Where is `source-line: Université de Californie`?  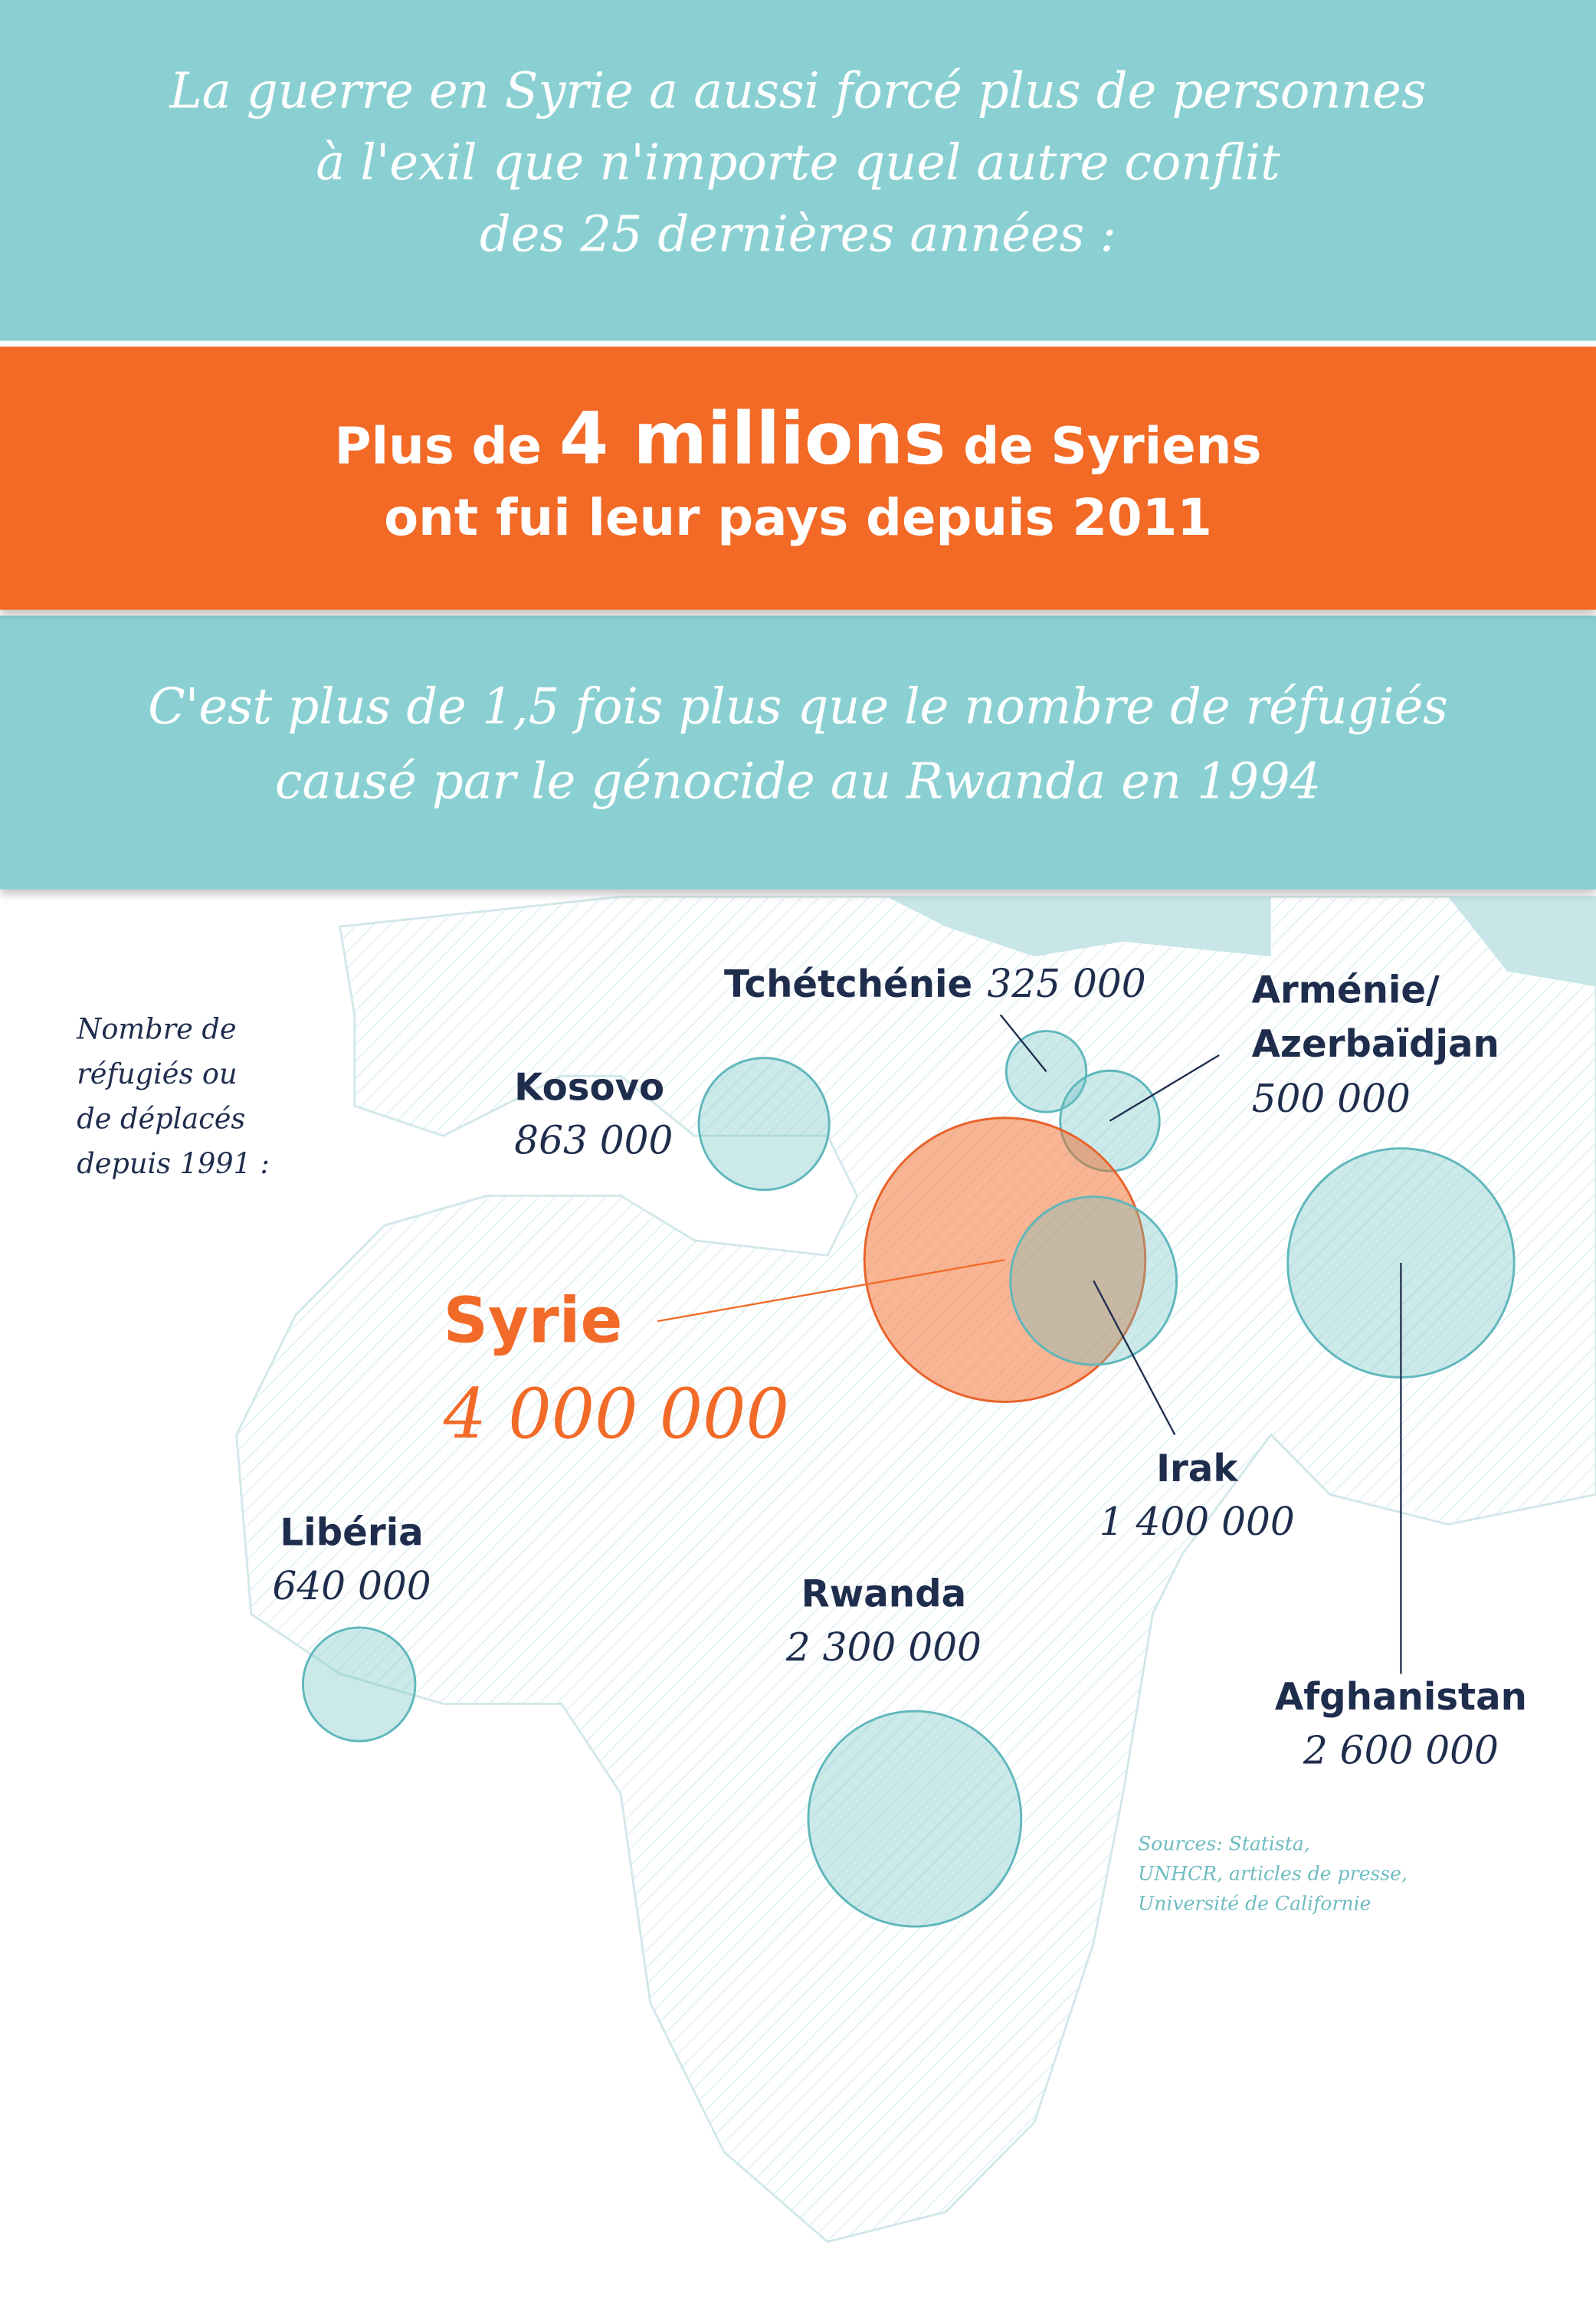
source-line: Université de Californie is located at coordinates (1255, 1903).